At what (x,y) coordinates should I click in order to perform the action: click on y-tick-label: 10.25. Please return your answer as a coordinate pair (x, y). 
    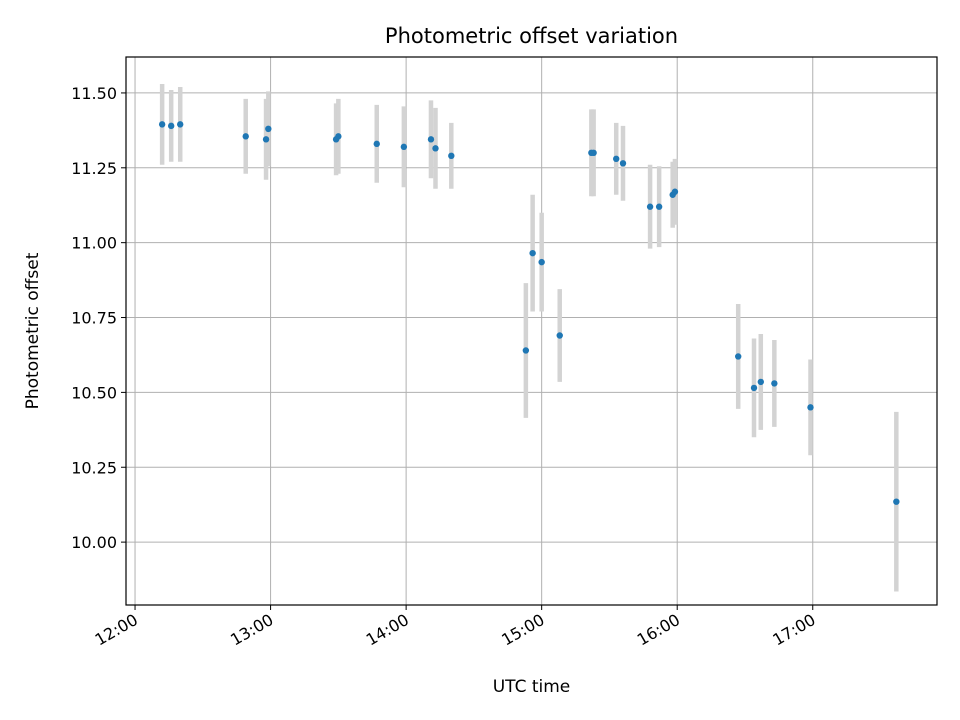
    Looking at the image, I should click on (94, 467).